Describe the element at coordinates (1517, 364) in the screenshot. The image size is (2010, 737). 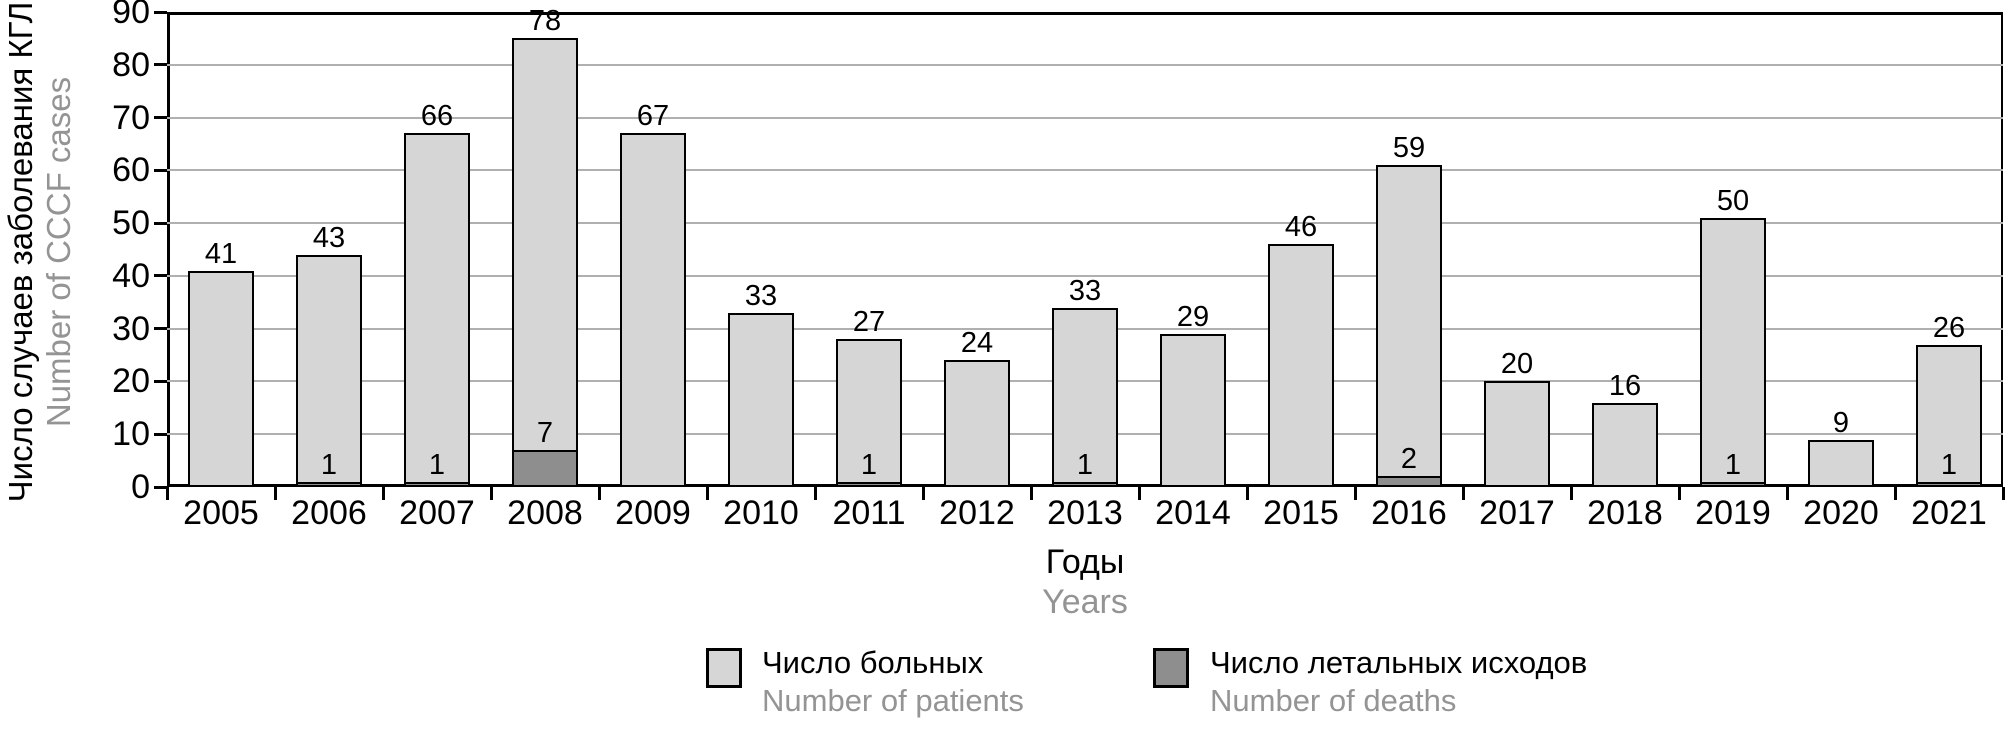
I see `patient-value-label-2017: 20` at that location.